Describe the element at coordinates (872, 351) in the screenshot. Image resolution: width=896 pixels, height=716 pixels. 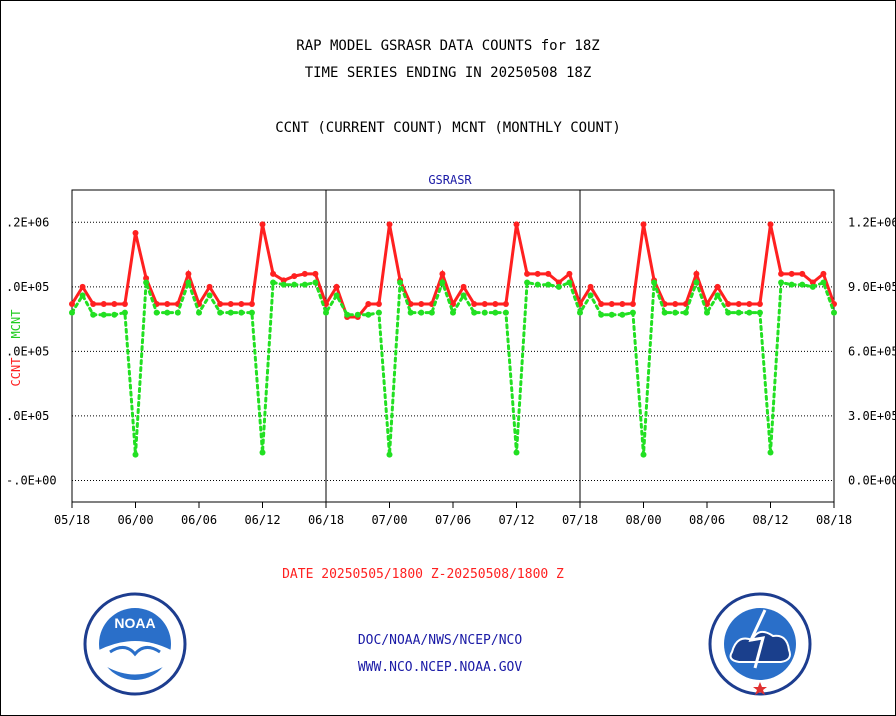
I see `y-right-tick-label: 6.0E+05` at that location.